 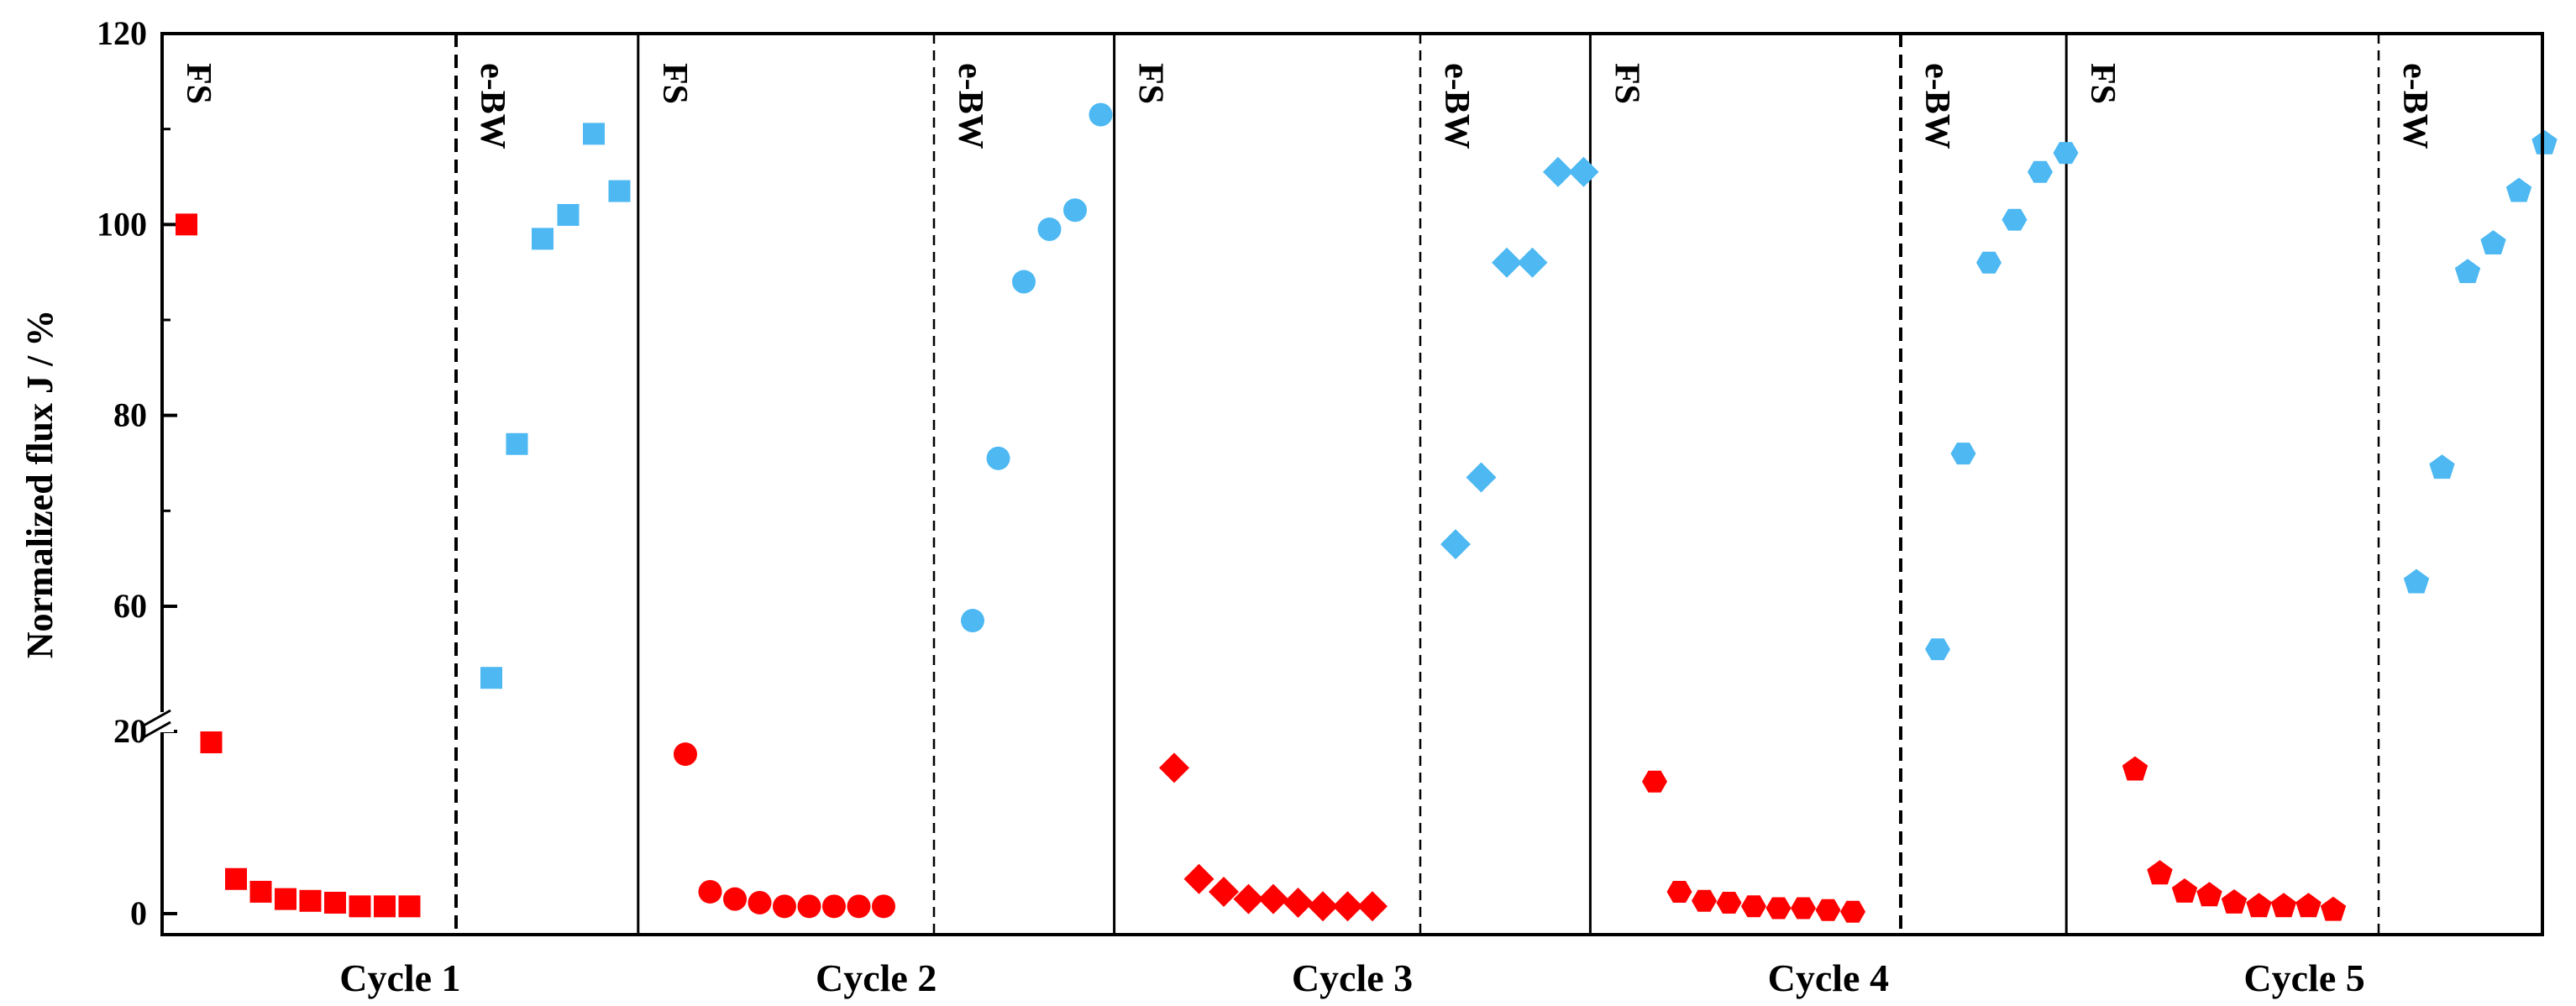 What do you see at coordinates (122, 33) in the screenshot?
I see `y-tick-label: 120` at bounding box center [122, 33].